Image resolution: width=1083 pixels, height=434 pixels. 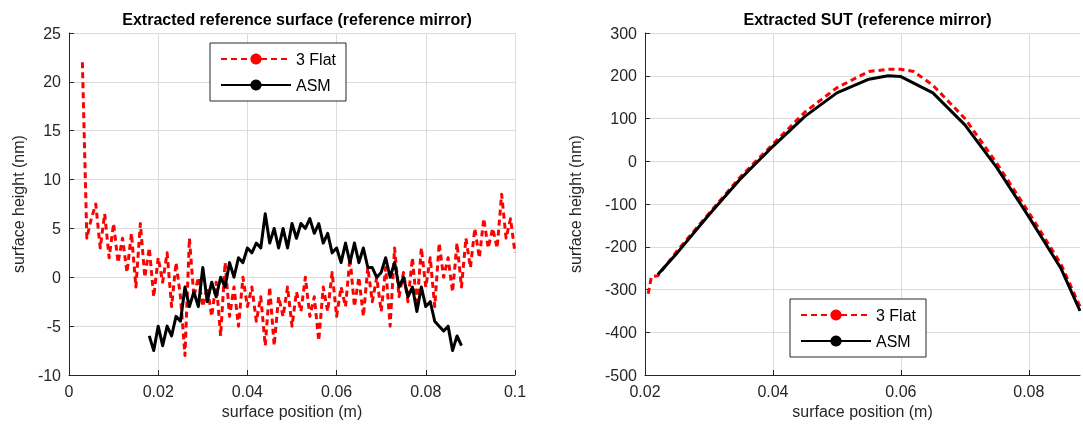 I want to click on y-tick-label: 100, so click(x=624, y=118).